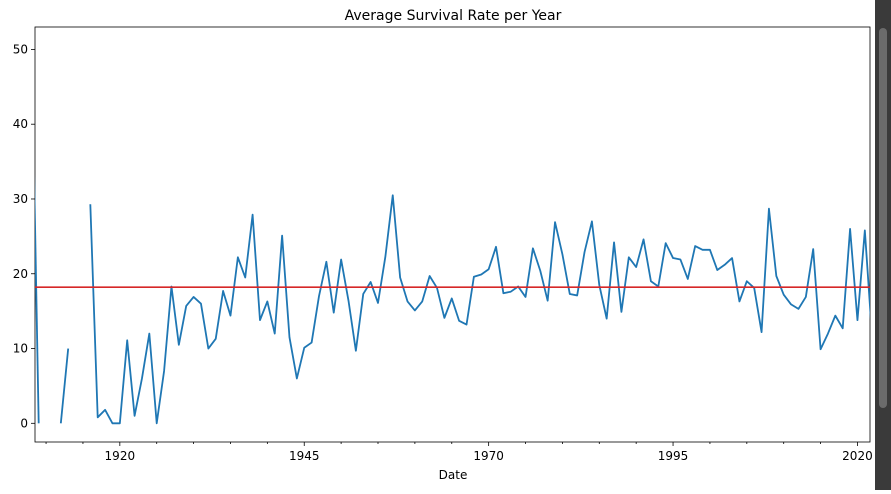 The height and width of the screenshot is (494, 891). What do you see at coordinates (459, 452) in the screenshot?
I see `x-axis: 1920 1945 1970 1995 2020` at bounding box center [459, 452].